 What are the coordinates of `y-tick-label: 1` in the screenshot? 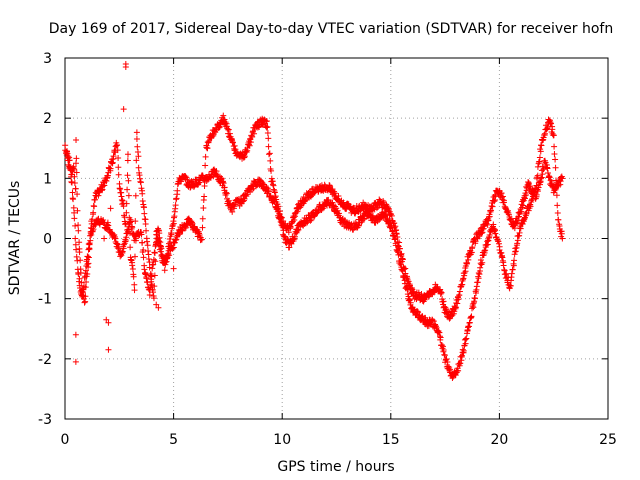 It's located at (47, 179).